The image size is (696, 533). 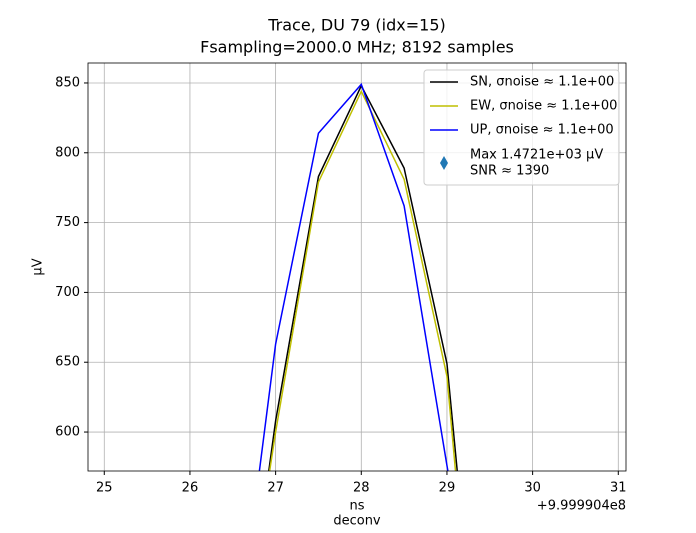 What do you see at coordinates (509, 171) in the screenshot?
I see `legend-annotation: SNR ≈ 1390` at bounding box center [509, 171].